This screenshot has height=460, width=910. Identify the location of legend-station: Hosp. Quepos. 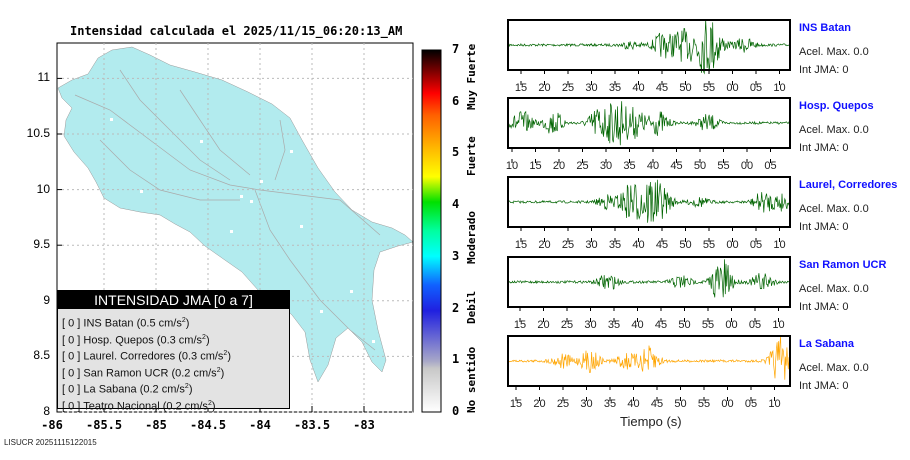
(118, 340).